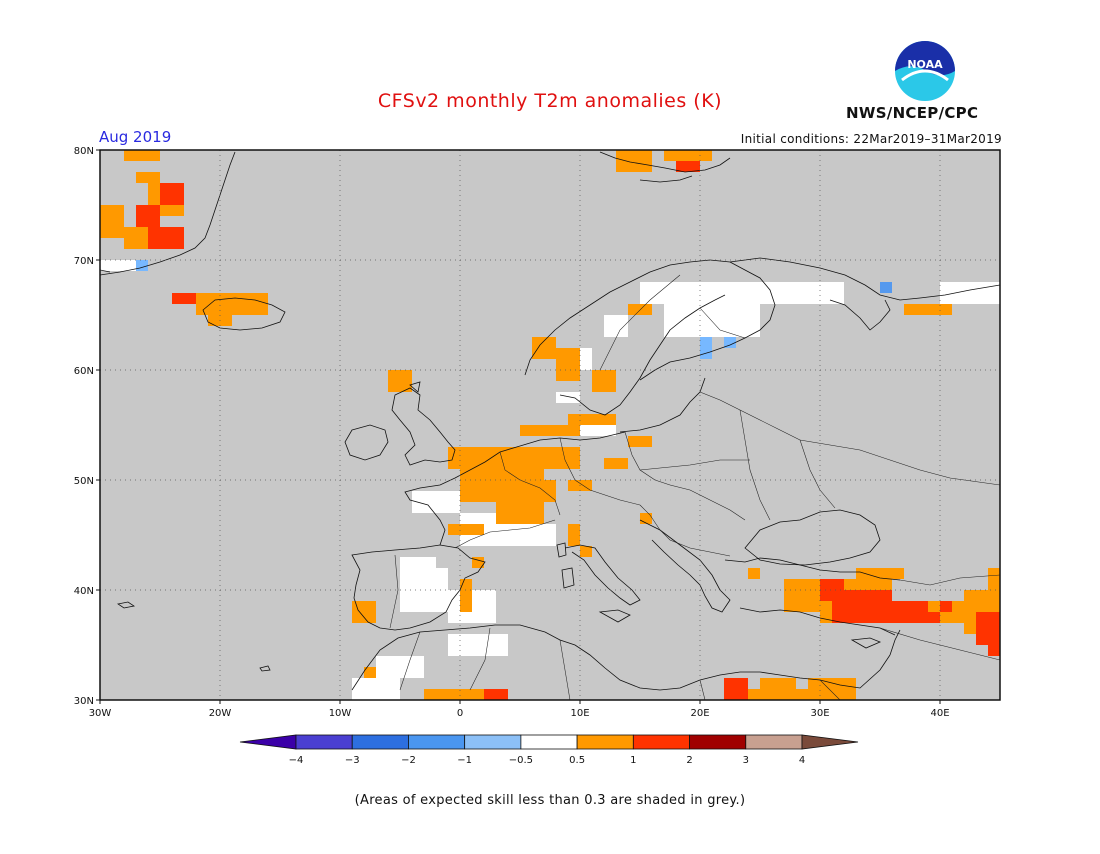 This screenshot has width=1100, height=854. What do you see at coordinates (579, 713) in the screenshot?
I see `lon-tick-label: 10E` at bounding box center [579, 713].